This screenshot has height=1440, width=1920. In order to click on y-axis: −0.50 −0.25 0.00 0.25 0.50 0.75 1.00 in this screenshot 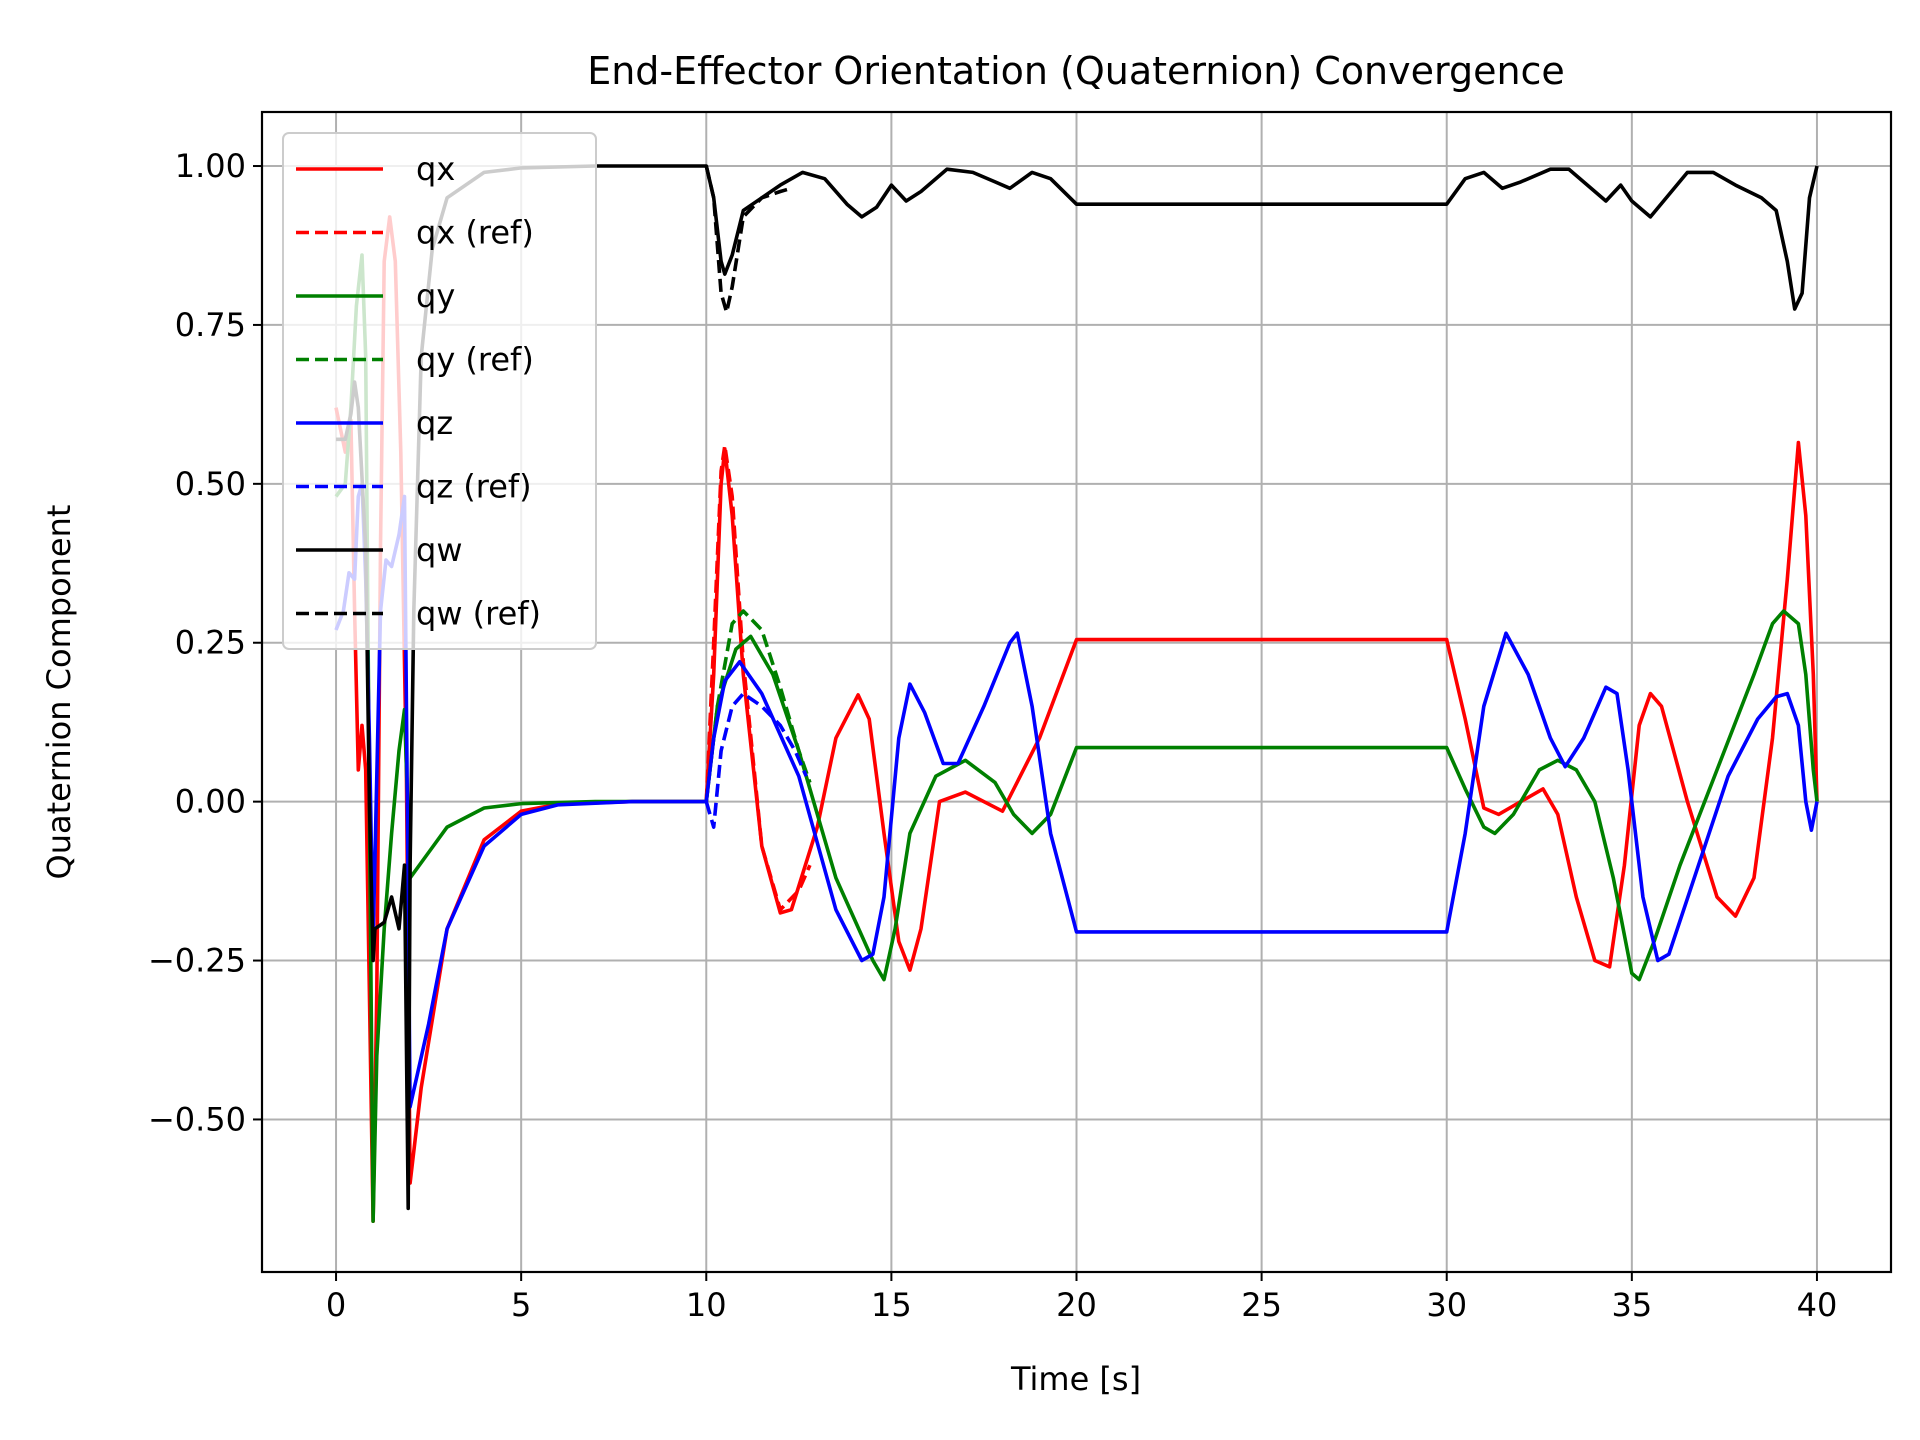, I will do `click(205, 642)`.